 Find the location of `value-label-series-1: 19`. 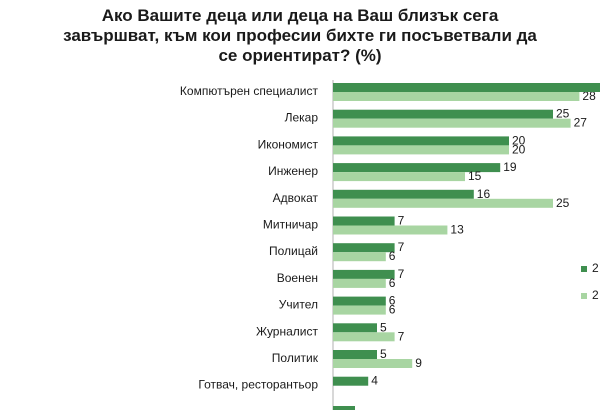

value-label-series-1: 19 is located at coordinates (510, 167).